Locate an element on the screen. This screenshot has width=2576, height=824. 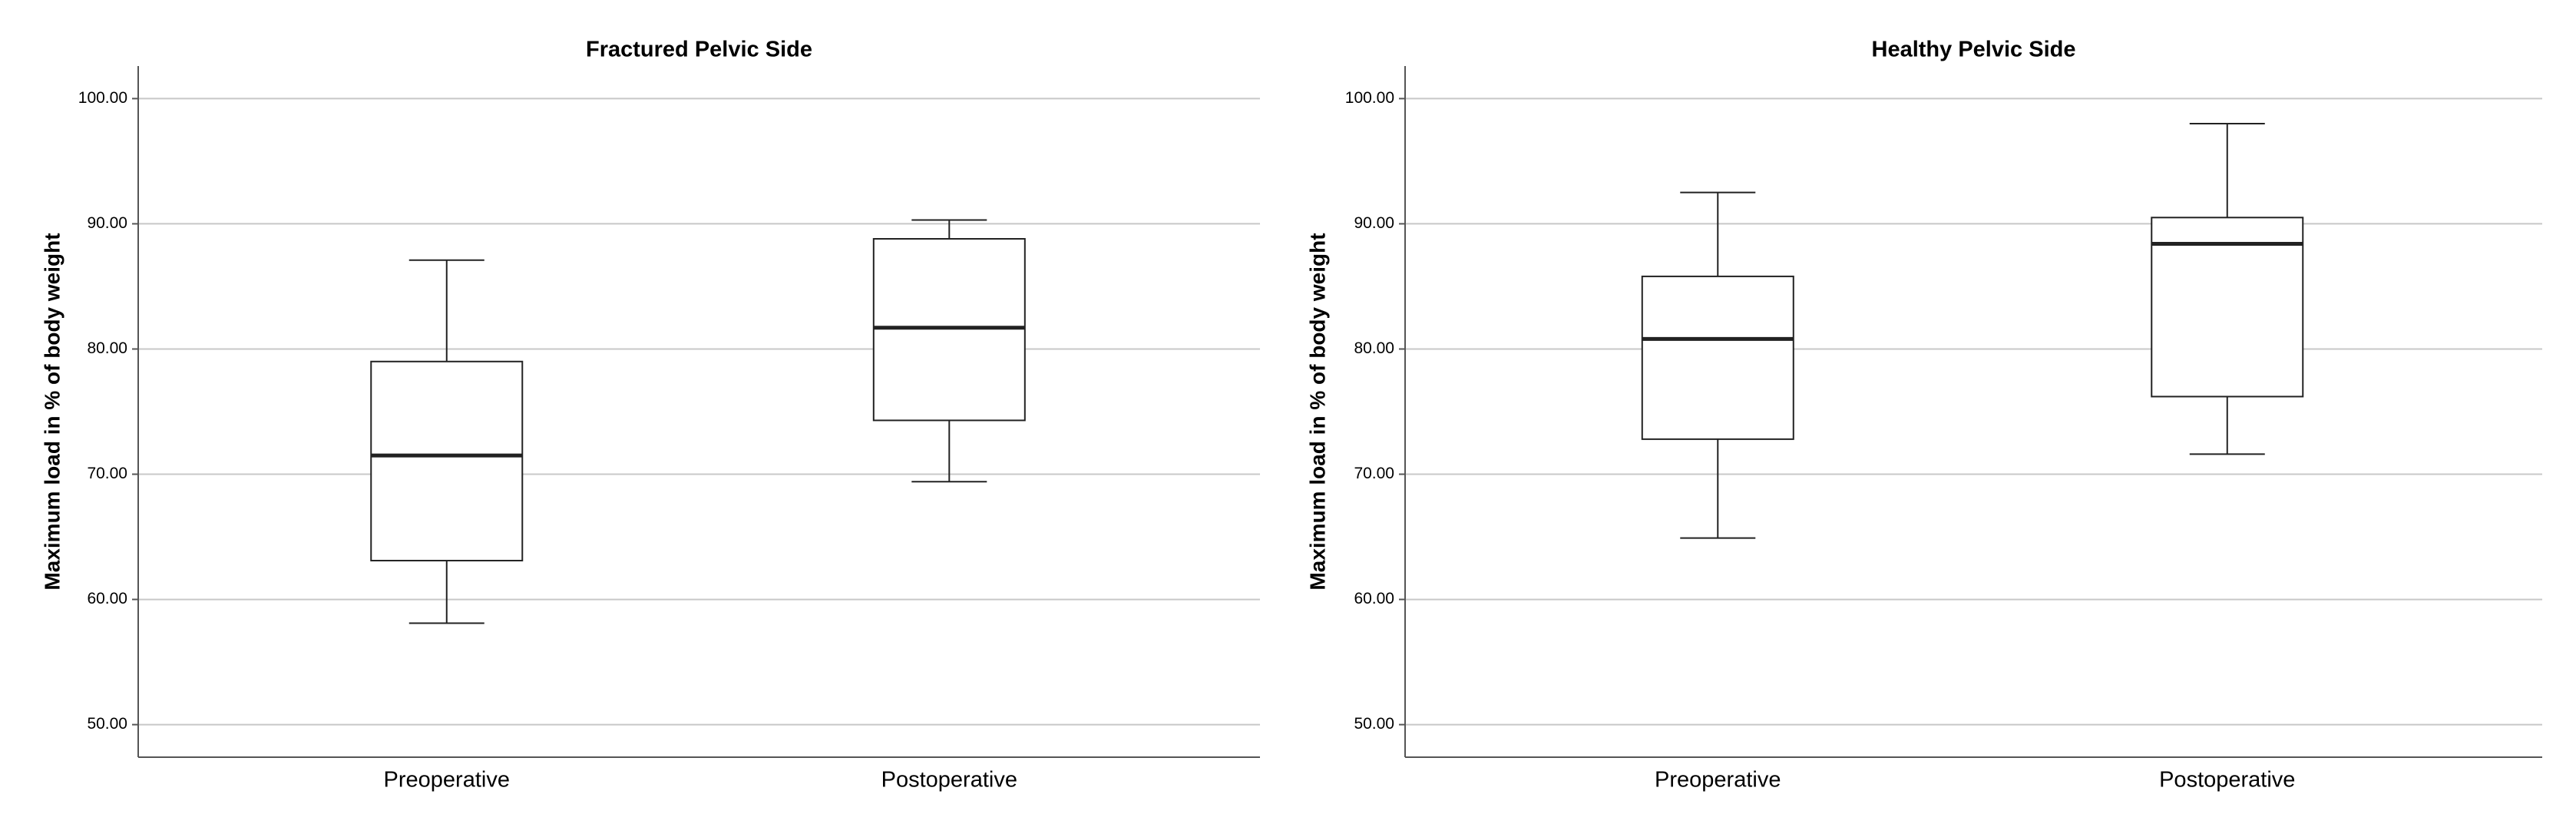
chart-title: Fractured Pelvic Side is located at coordinates (699, 50).